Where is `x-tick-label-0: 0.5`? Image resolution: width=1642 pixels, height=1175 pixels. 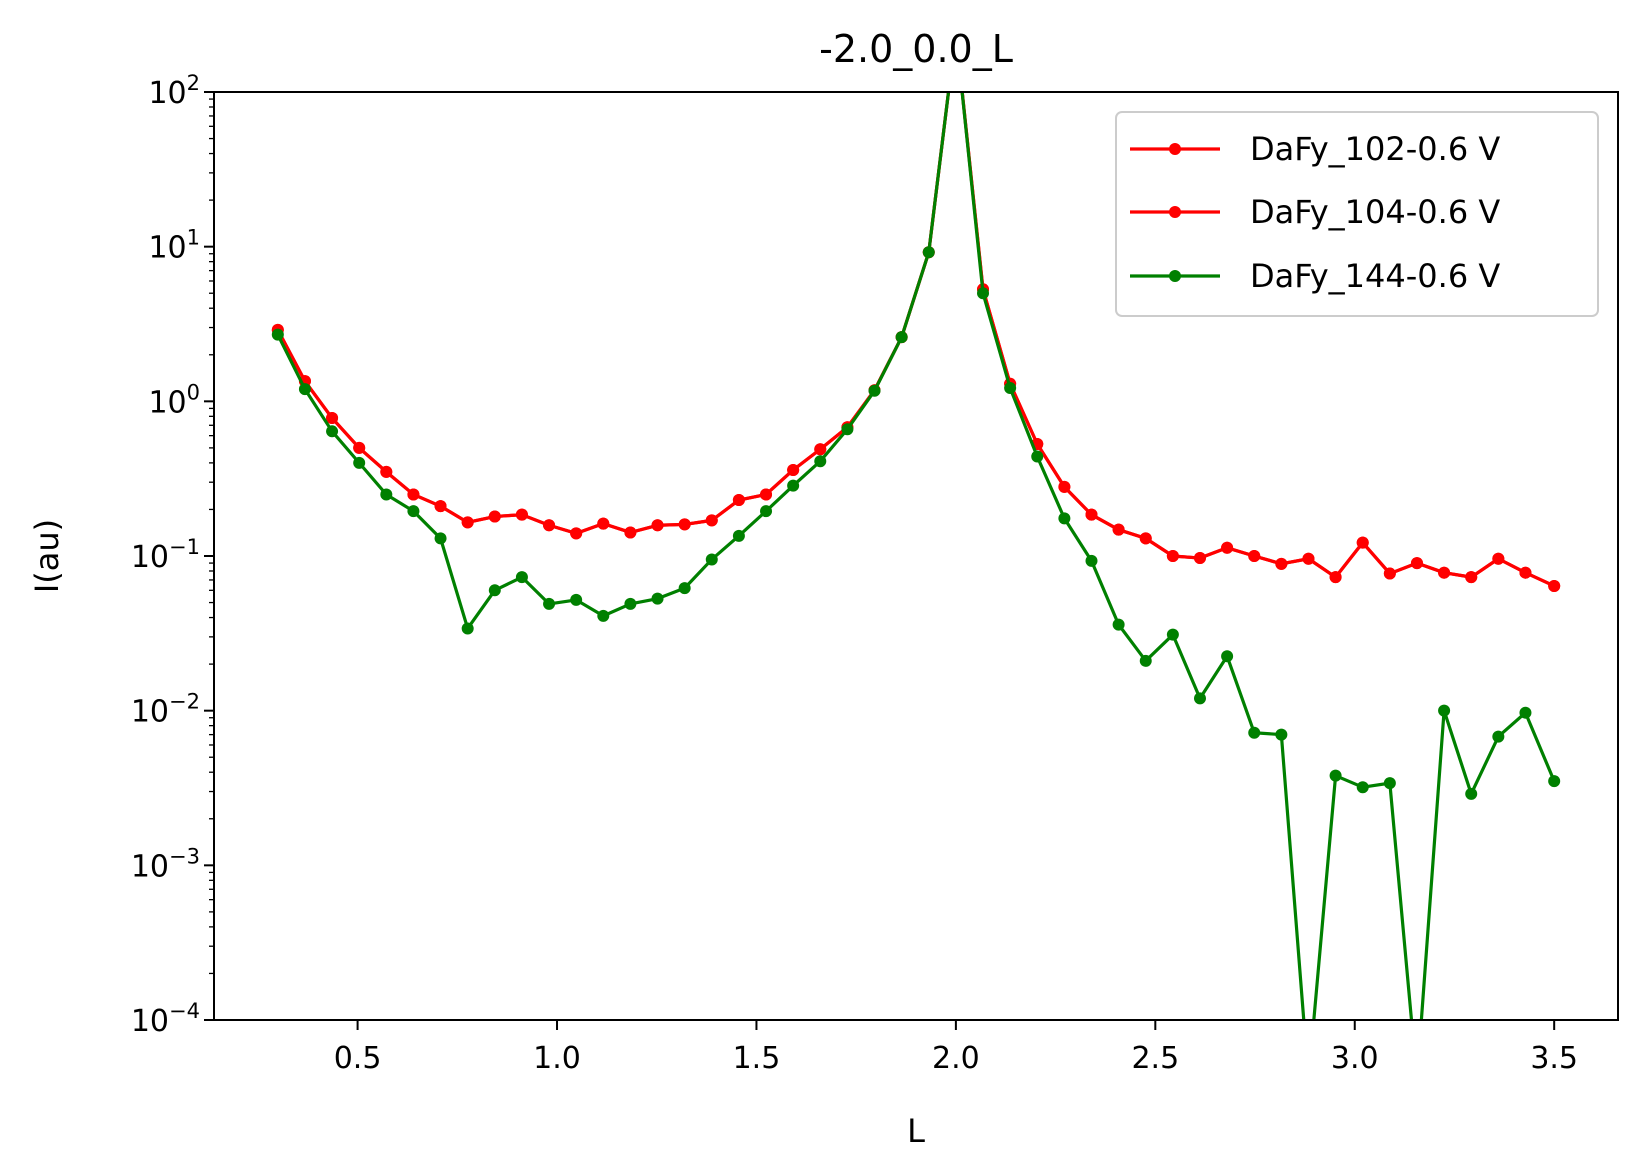 x-tick-label-0: 0.5 is located at coordinates (358, 1058).